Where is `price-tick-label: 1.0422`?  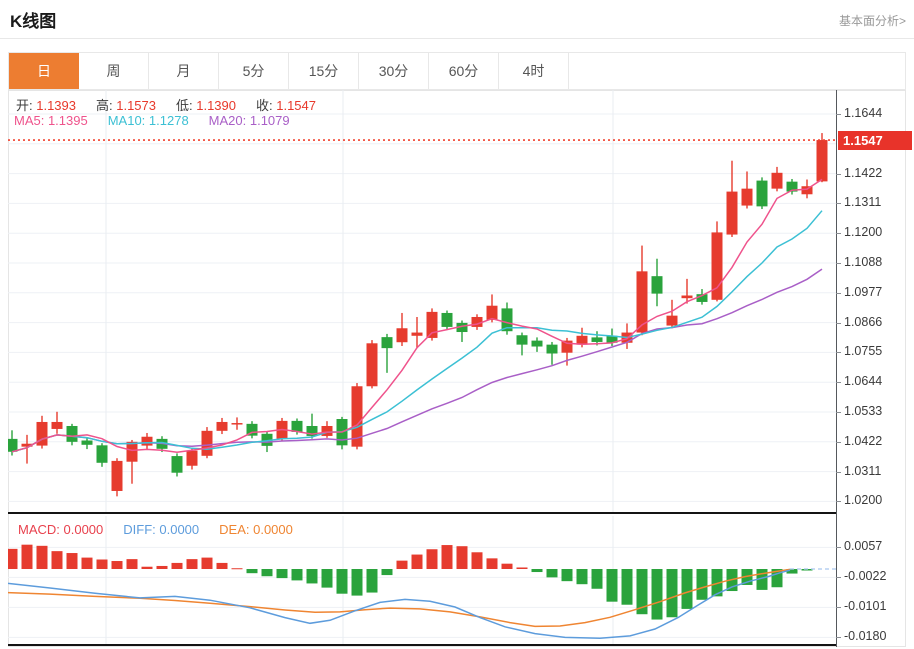 price-tick-label: 1.0422 is located at coordinates (863, 440).